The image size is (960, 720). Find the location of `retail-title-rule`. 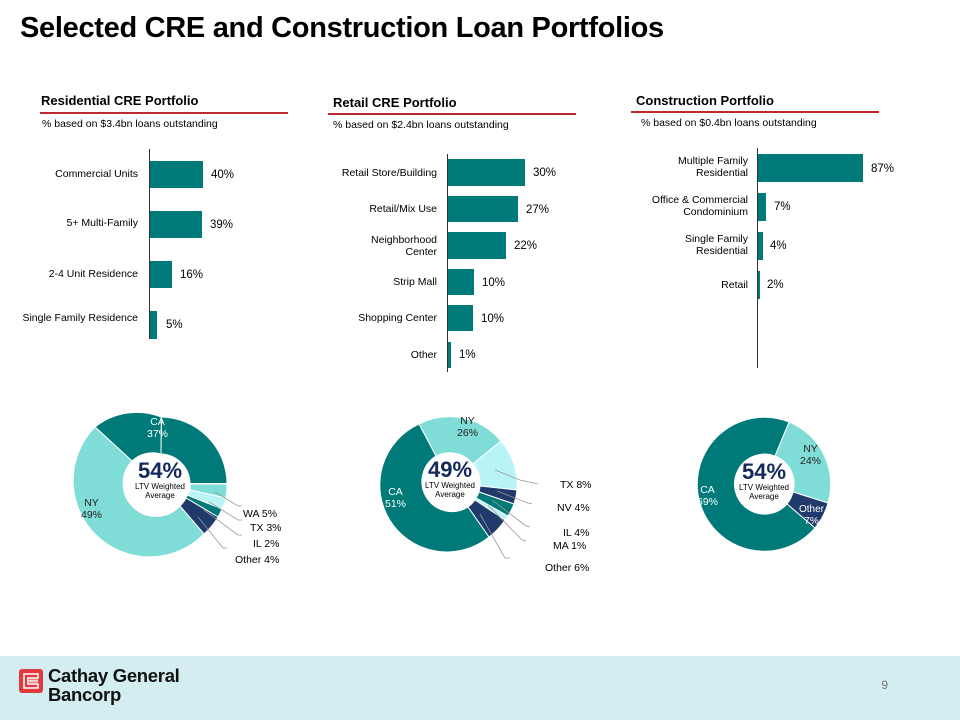

retail-title-rule is located at coordinates (452, 114).